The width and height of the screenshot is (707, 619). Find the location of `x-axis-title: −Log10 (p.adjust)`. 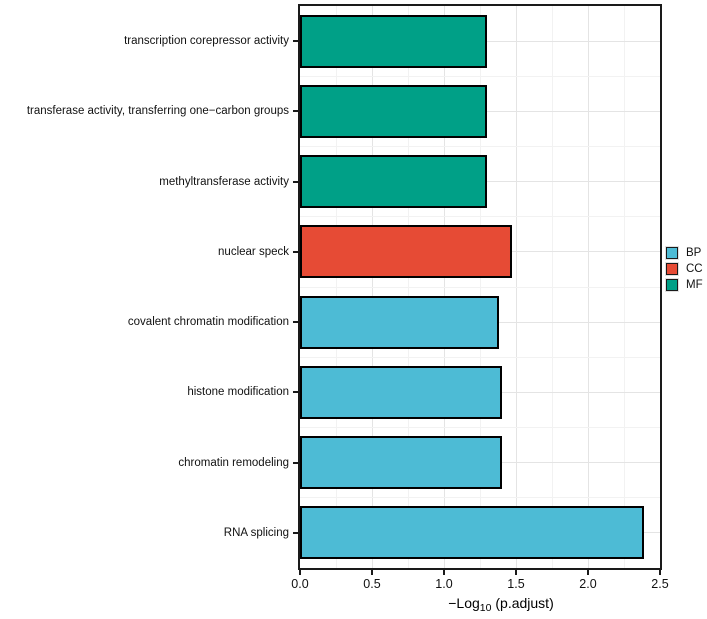

x-axis-title: −Log10 (p.adjust) is located at coordinates (501, 604).